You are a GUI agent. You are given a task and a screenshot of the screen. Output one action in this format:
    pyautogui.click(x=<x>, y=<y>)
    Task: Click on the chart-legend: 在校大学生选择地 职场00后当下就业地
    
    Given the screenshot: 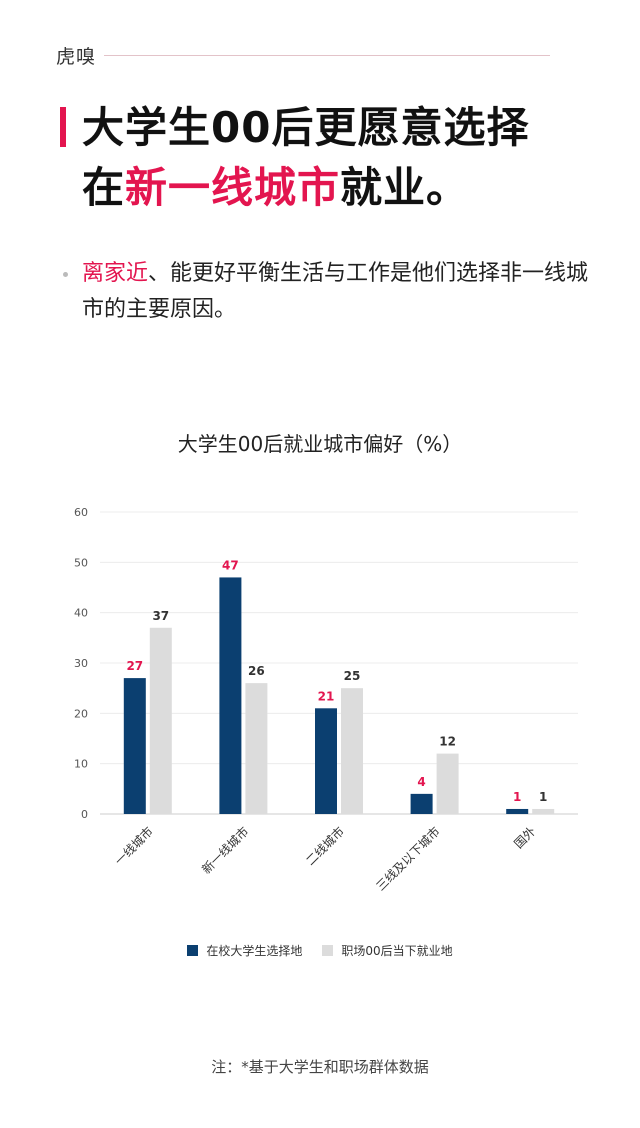 What is the action you would take?
    pyautogui.click(x=320, y=950)
    